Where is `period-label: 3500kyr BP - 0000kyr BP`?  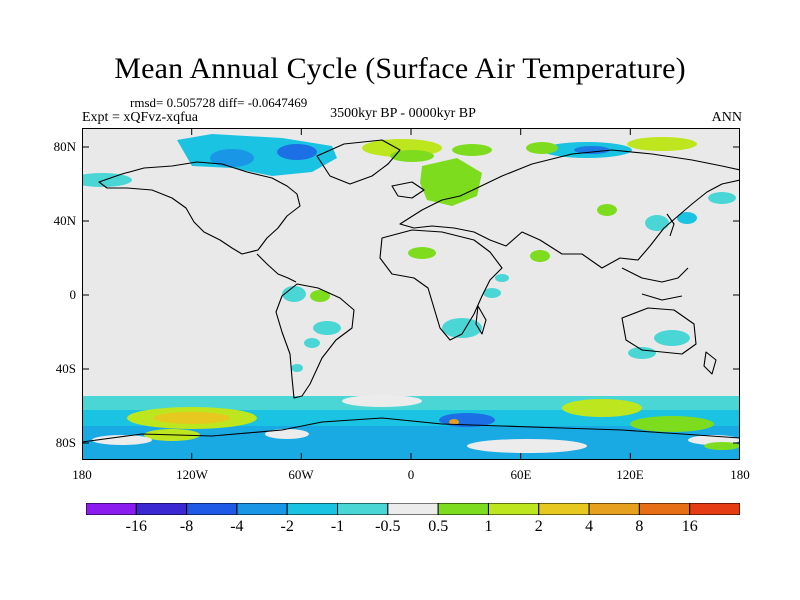 period-label: 3500kyr BP - 0000kyr BP is located at coordinates (403, 113).